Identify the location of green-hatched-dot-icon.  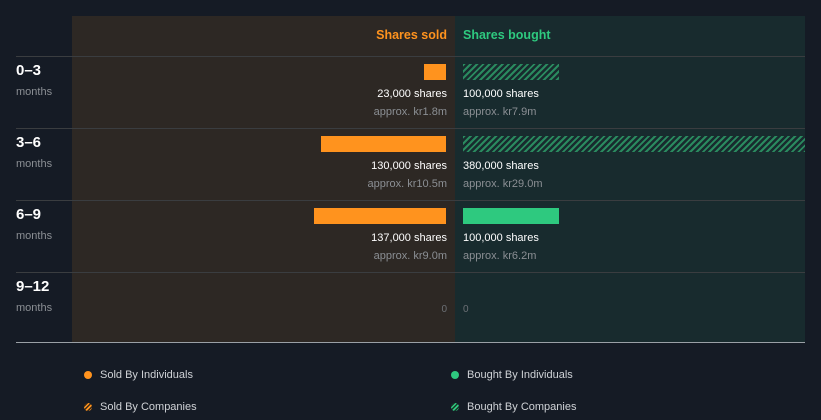
(455, 407).